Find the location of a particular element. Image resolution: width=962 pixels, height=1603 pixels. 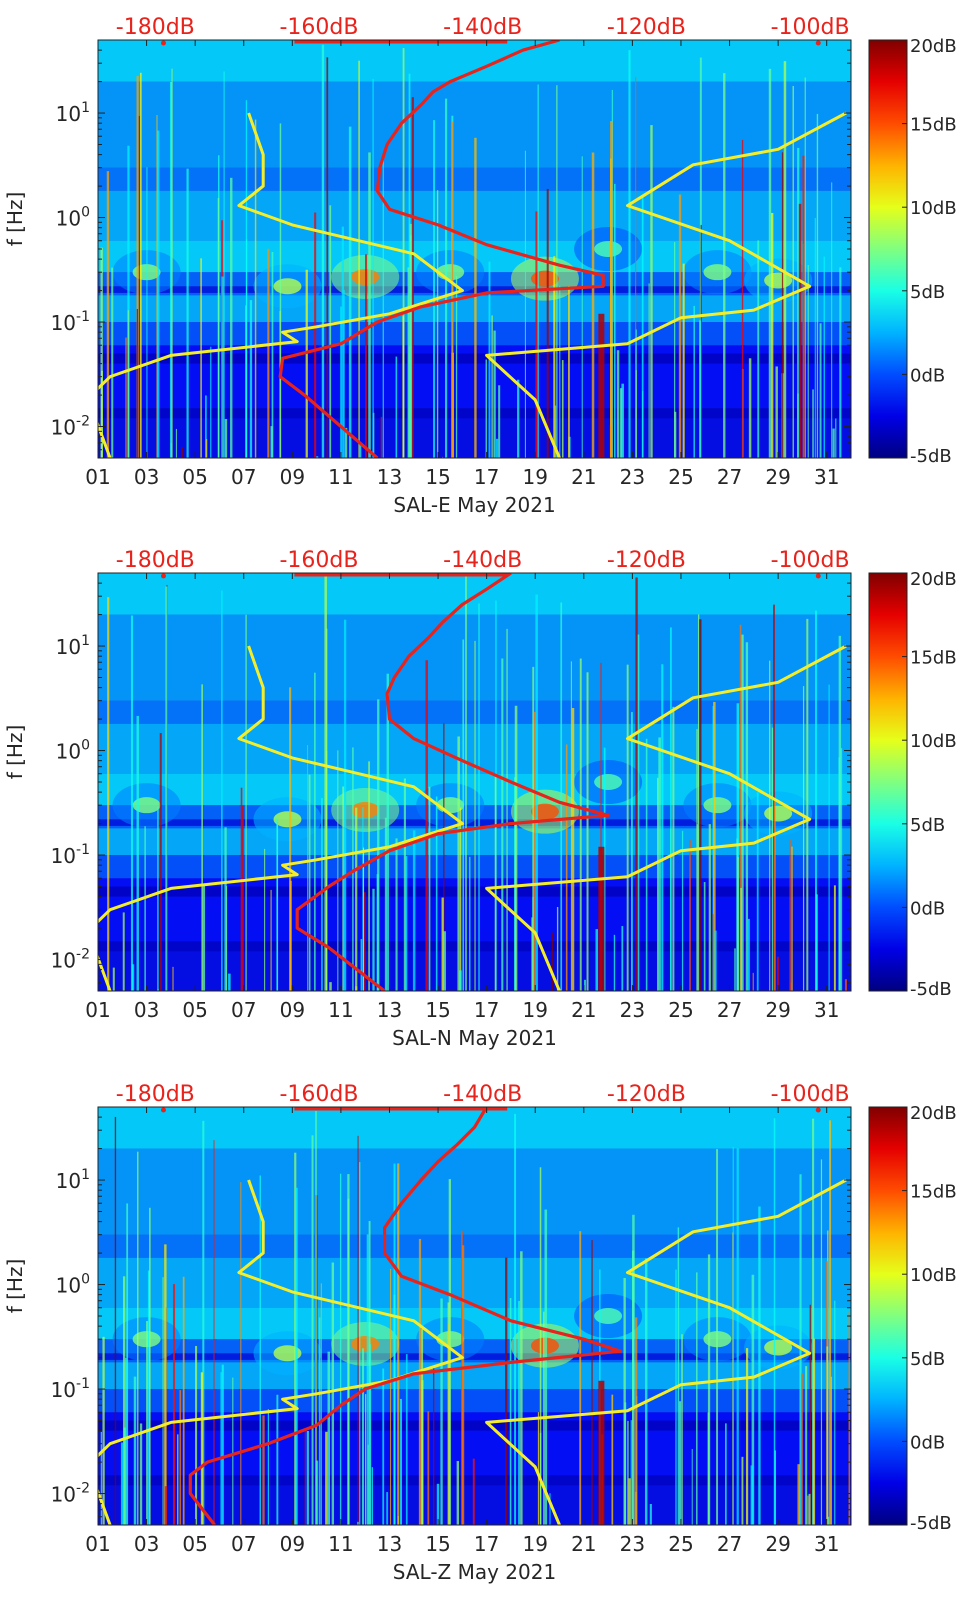

x-tick-label: 19 is located at coordinates (534, 1544).